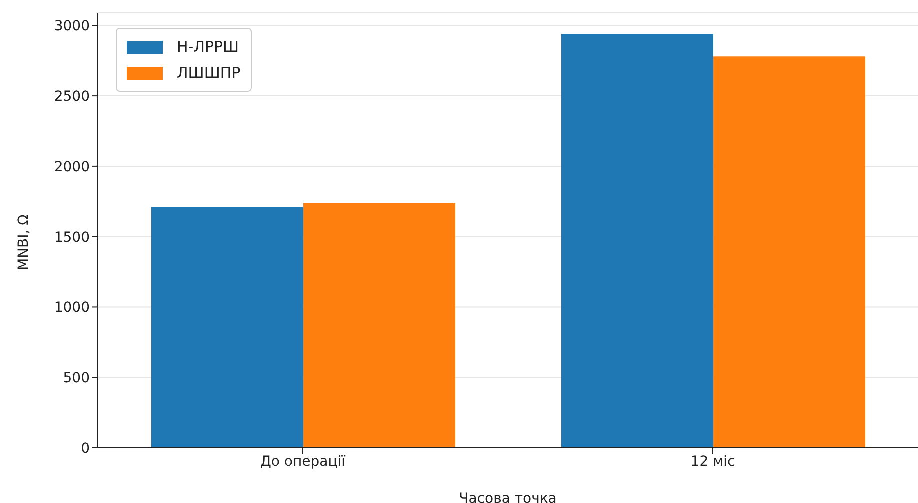  What do you see at coordinates (208, 47) in the screenshot?
I see `legend-label: Н-ЛРРШ` at bounding box center [208, 47].